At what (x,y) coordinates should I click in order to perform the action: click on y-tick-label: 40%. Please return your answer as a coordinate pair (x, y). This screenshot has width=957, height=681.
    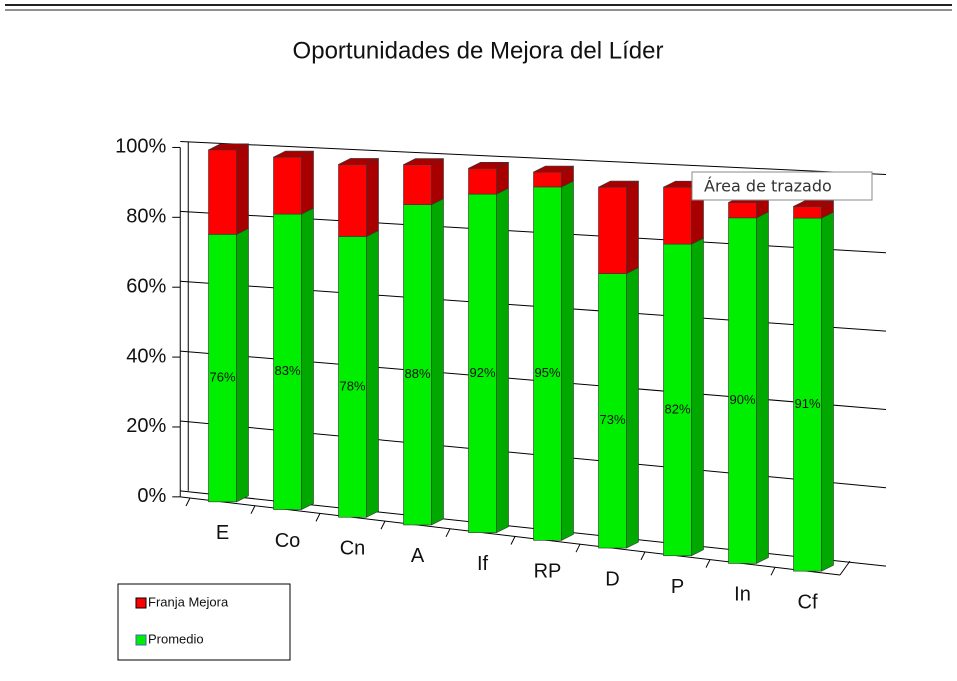
    Looking at the image, I should click on (146, 356).